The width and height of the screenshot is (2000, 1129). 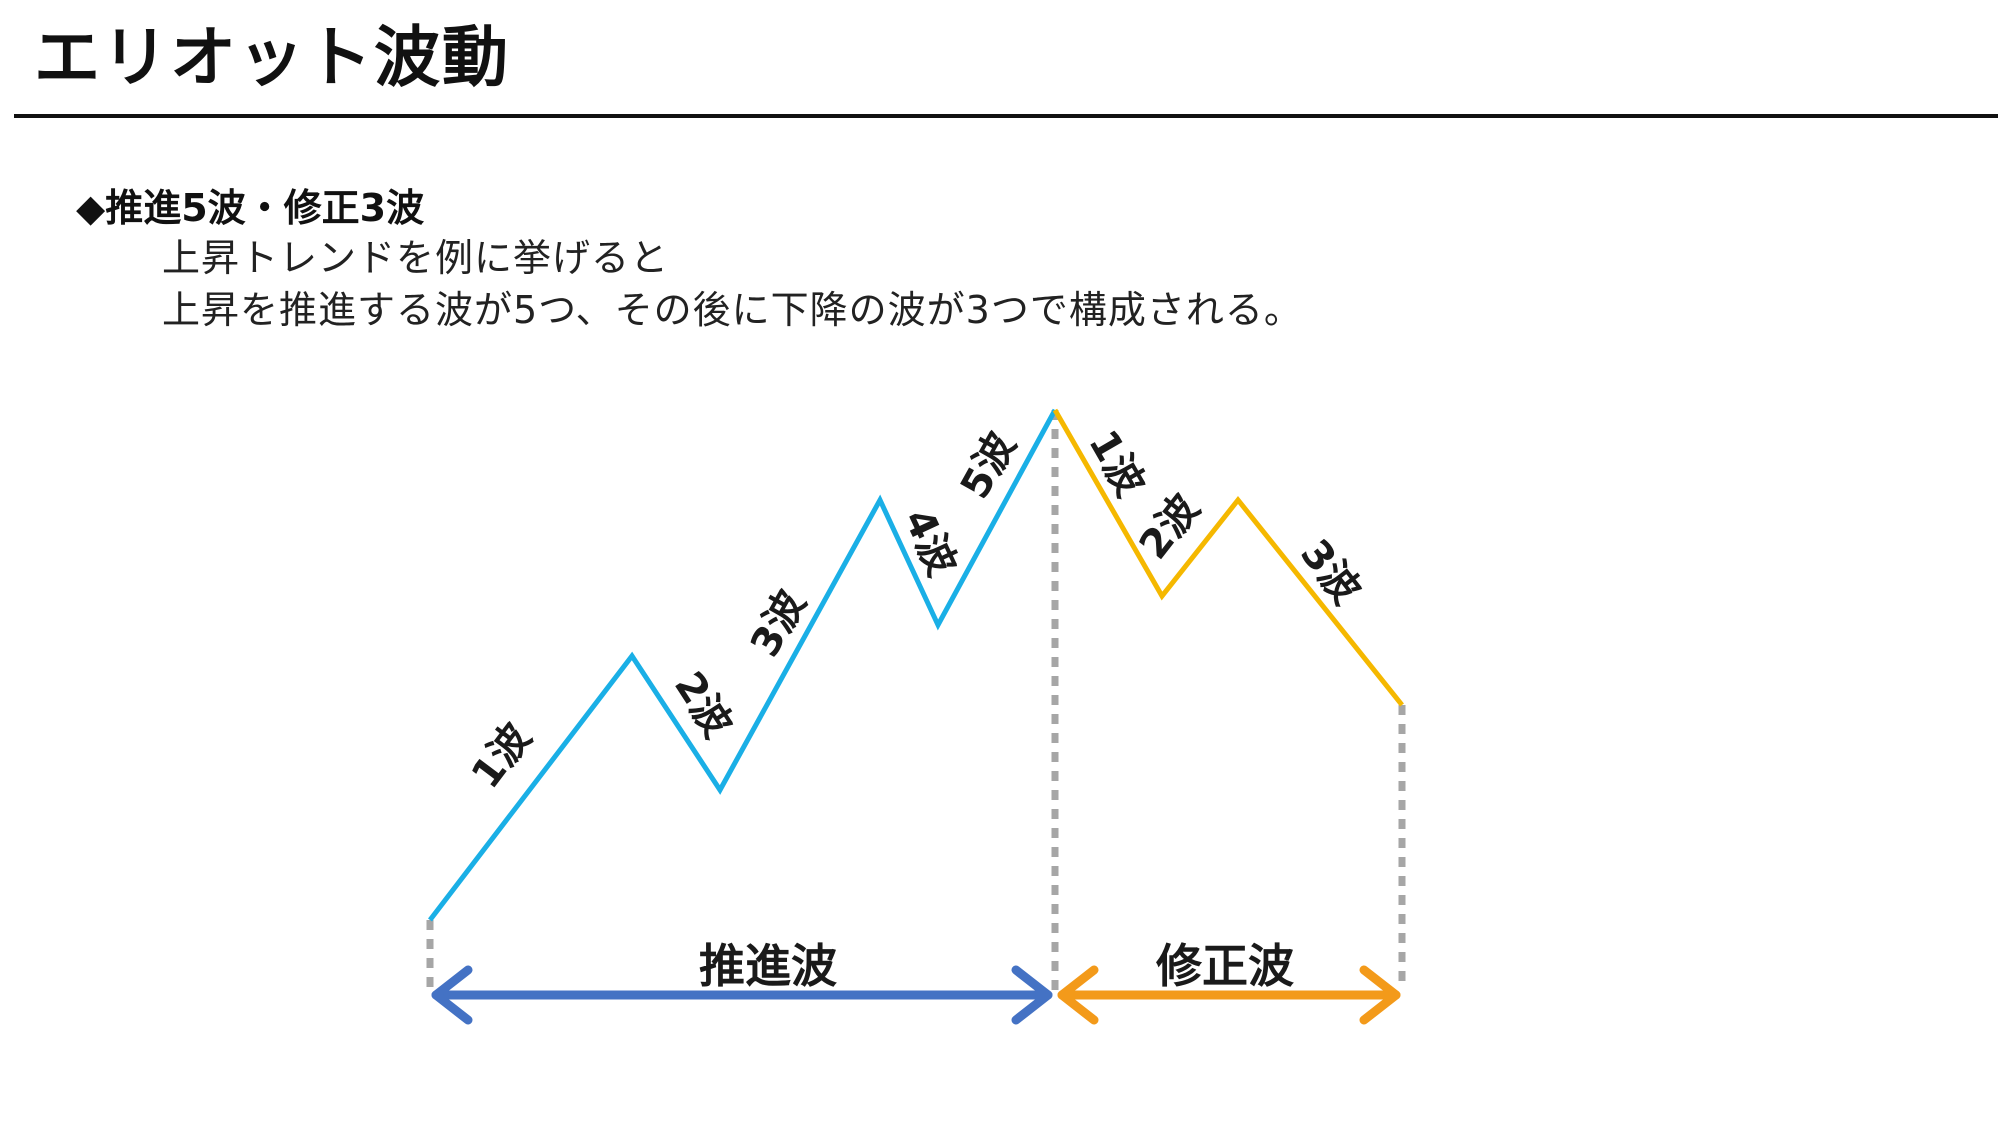 What do you see at coordinates (416, 258) in the screenshot?
I see `description-line-1: 上昇トレンドを例に挙げると` at bounding box center [416, 258].